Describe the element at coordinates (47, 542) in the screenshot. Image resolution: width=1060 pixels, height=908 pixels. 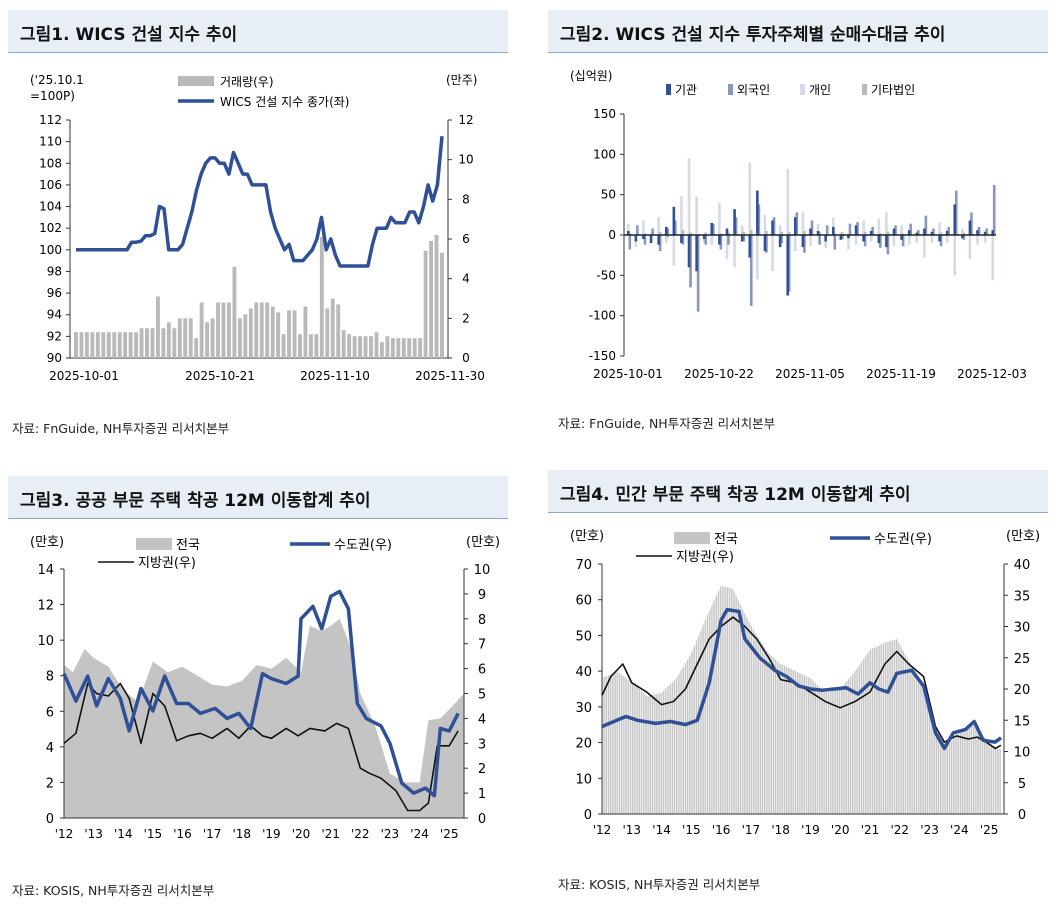
I see `left-axis-label: (만호)` at that location.